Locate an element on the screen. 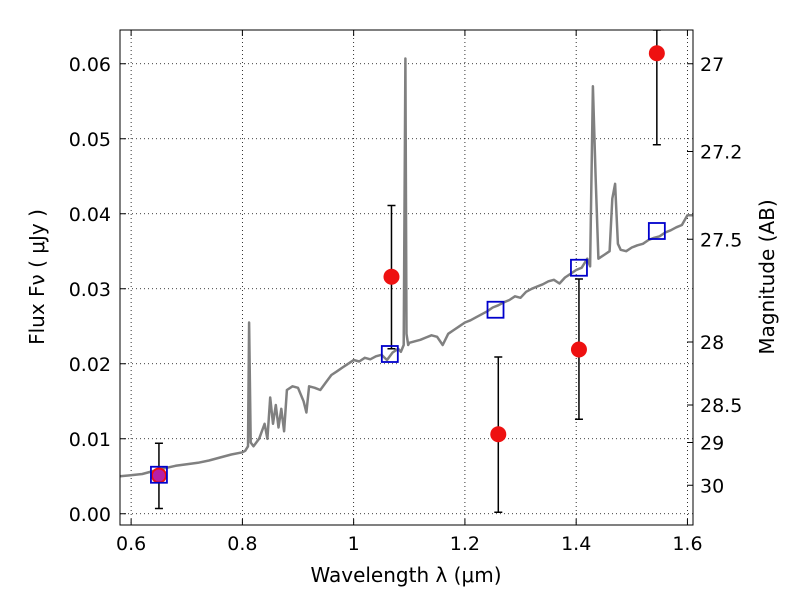  y-axis-title: Flux Fν ( μJy ) is located at coordinates (37, 277).